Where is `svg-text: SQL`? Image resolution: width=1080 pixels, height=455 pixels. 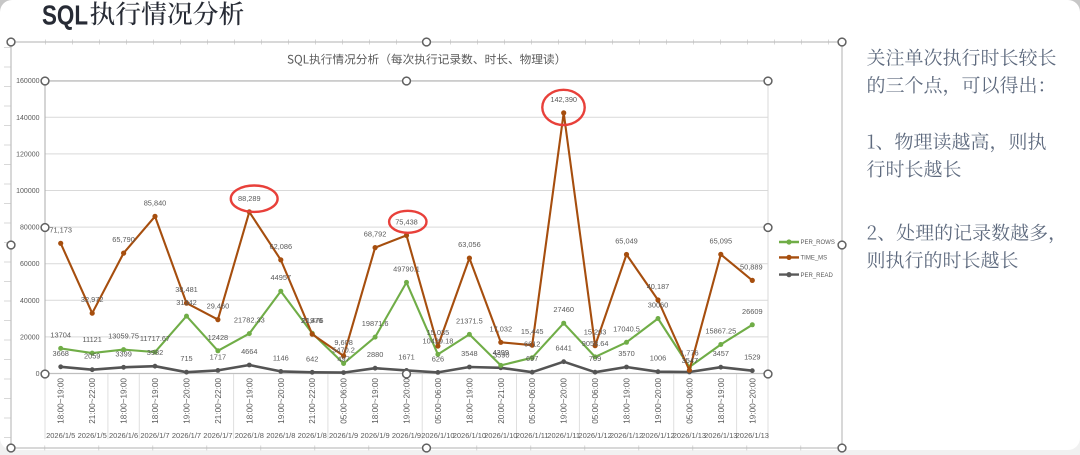 svg-text: SQL is located at coordinates (65, 15).